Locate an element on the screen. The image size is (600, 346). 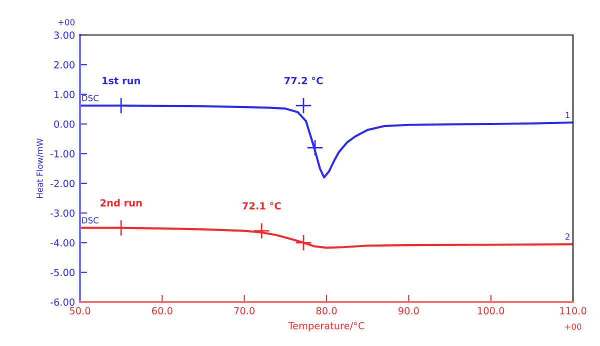
x-tick-label: 100.0 is located at coordinates (491, 310).